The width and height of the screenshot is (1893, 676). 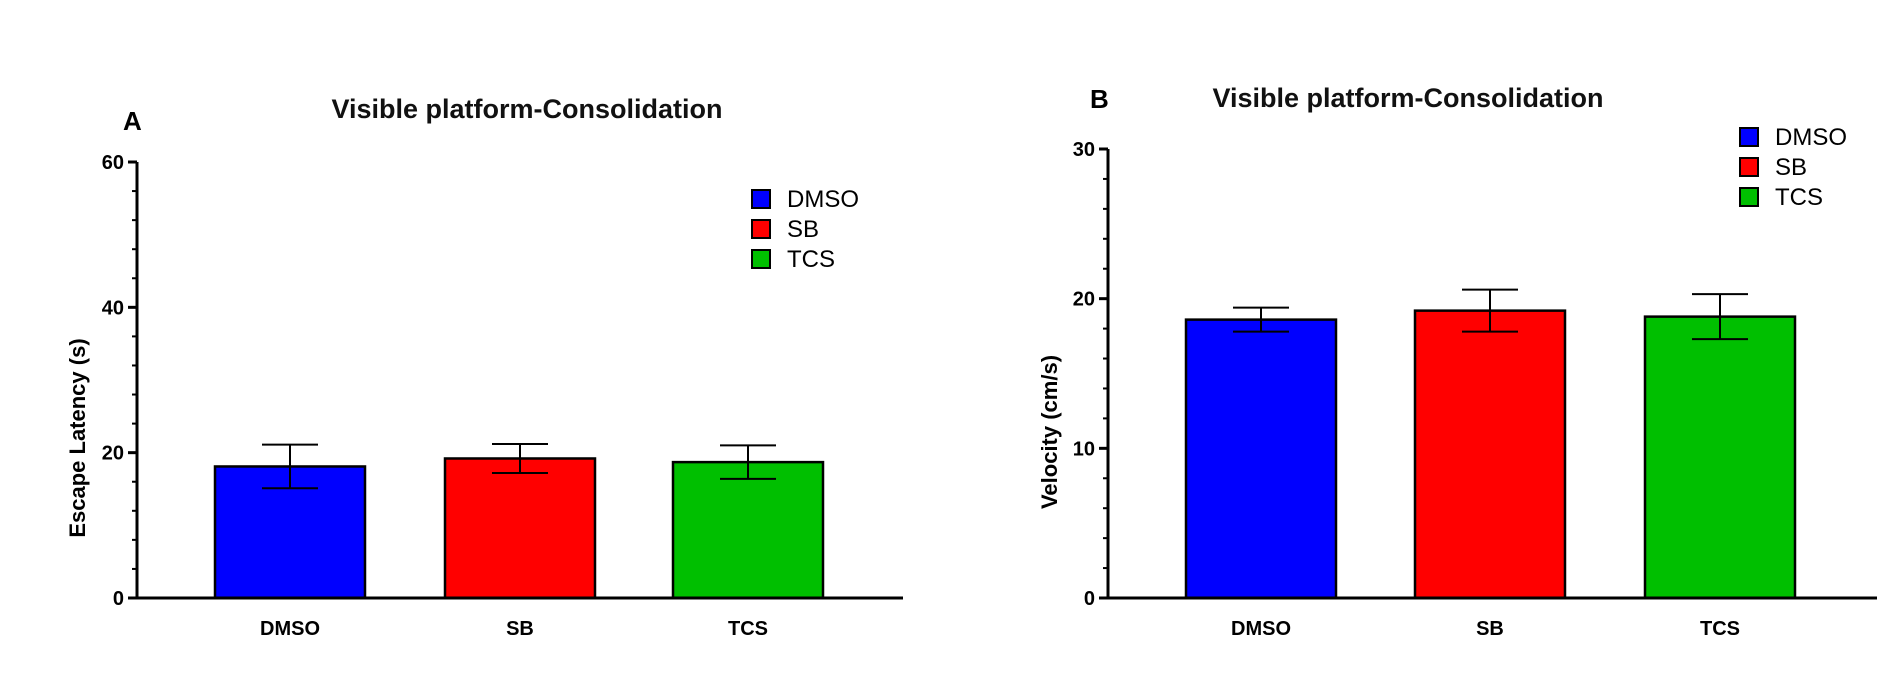 What do you see at coordinates (1084, 150) in the screenshot?
I see `y-tick-label: 30` at bounding box center [1084, 150].